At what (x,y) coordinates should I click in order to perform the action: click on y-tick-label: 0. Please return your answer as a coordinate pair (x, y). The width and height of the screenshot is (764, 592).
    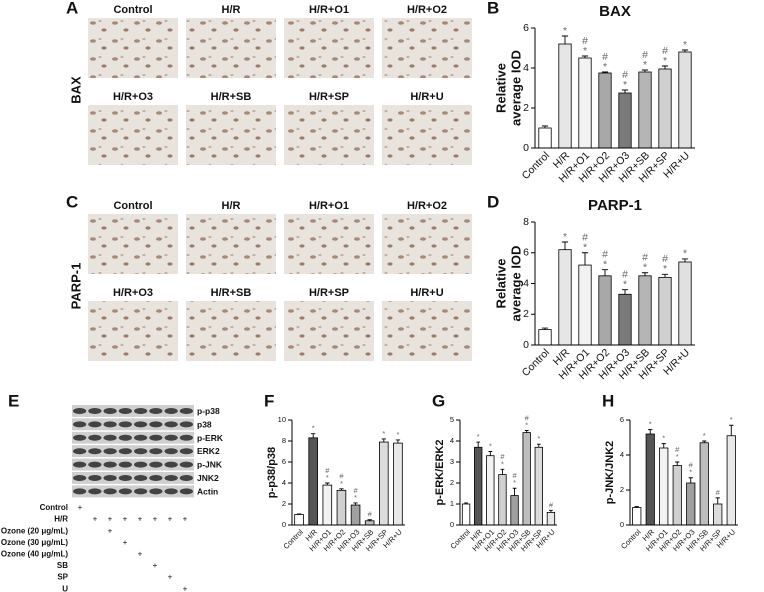
    Looking at the image, I should click on (622, 524).